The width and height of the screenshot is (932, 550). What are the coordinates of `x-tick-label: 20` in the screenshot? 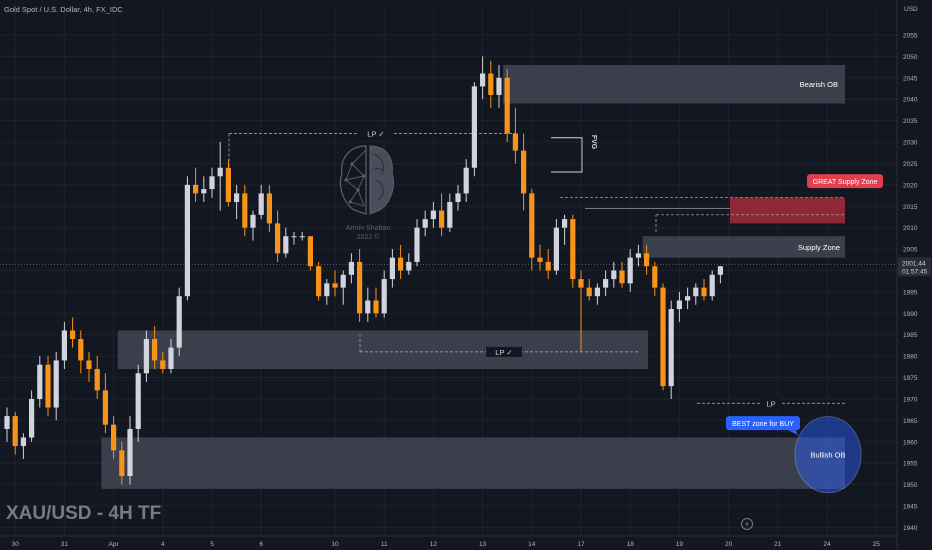 It's located at (729, 544).